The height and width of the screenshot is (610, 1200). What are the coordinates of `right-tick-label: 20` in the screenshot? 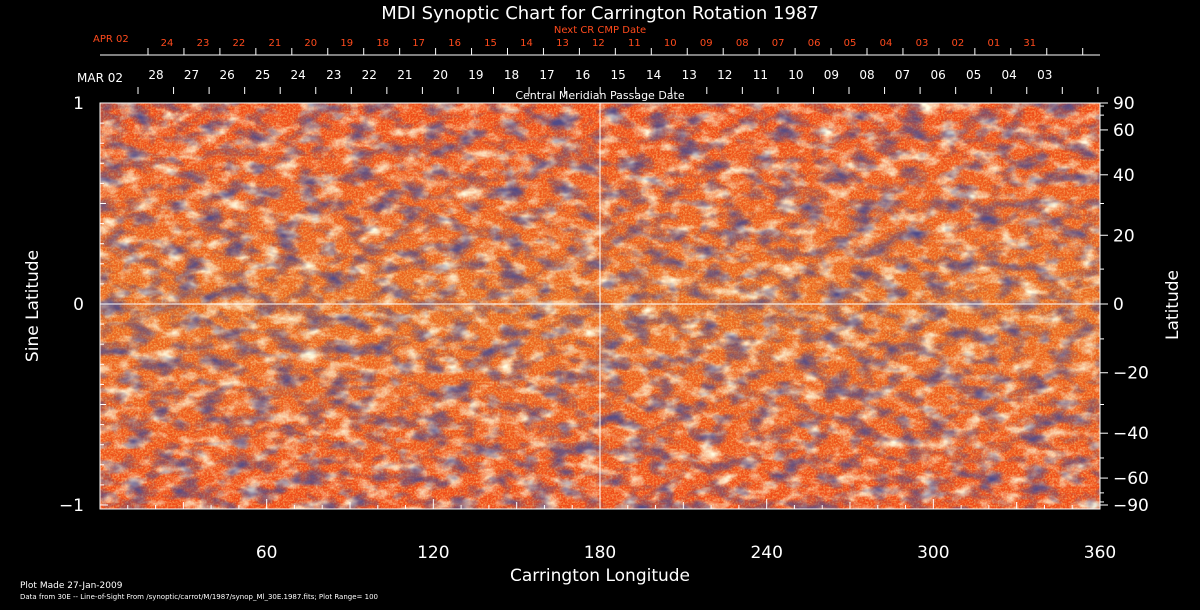 It's located at (1124, 236).